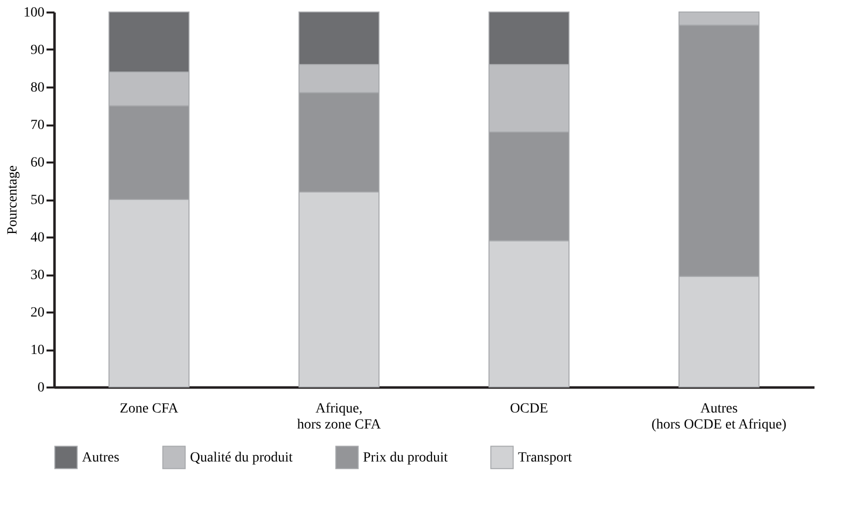  Describe the element at coordinates (37, 238) in the screenshot. I see `y-tick-label: 40` at that location.